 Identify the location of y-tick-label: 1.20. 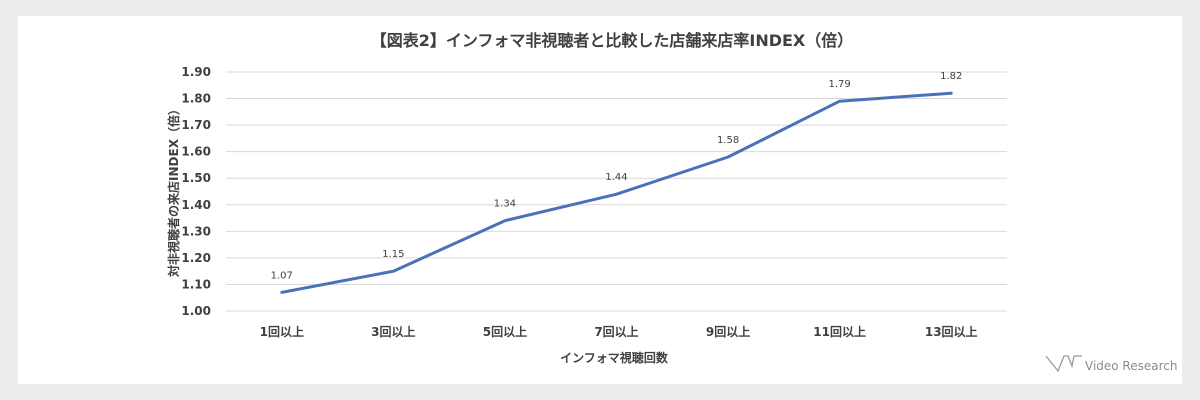
(196, 258).